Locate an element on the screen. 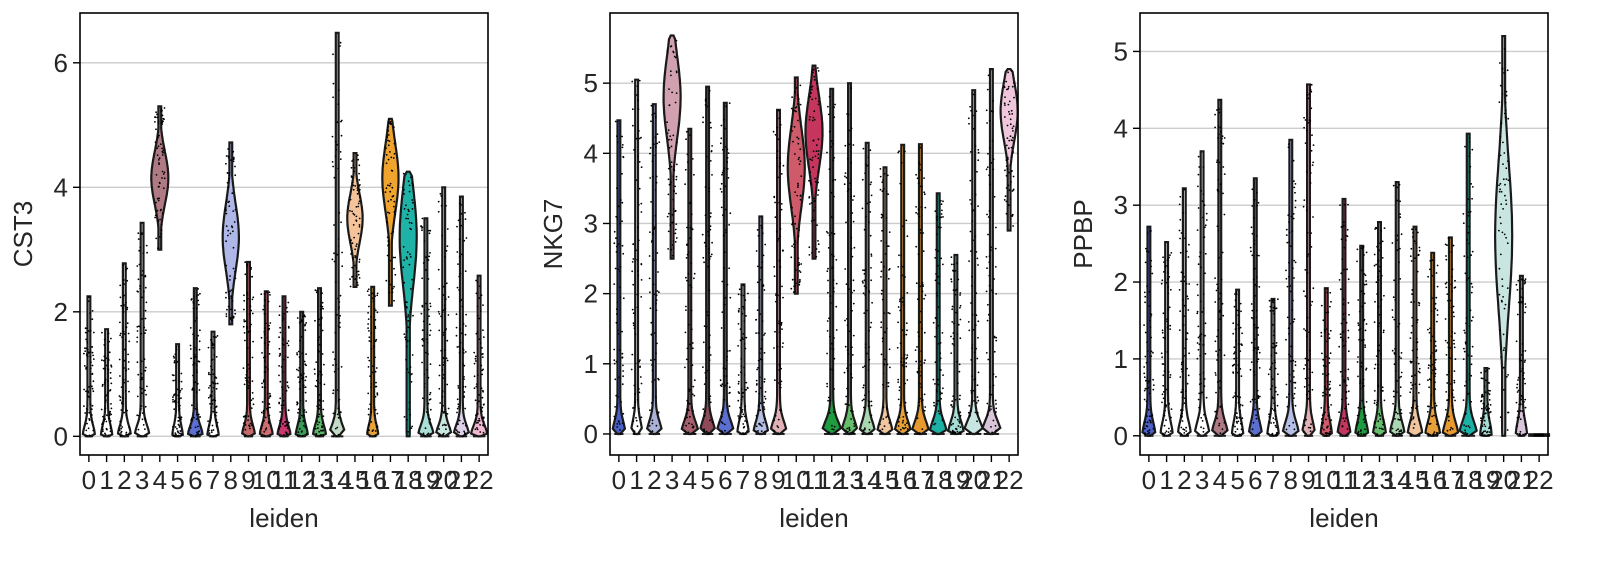 The width and height of the screenshot is (1621, 564). x-tick-label: 16 is located at coordinates (1432, 480).